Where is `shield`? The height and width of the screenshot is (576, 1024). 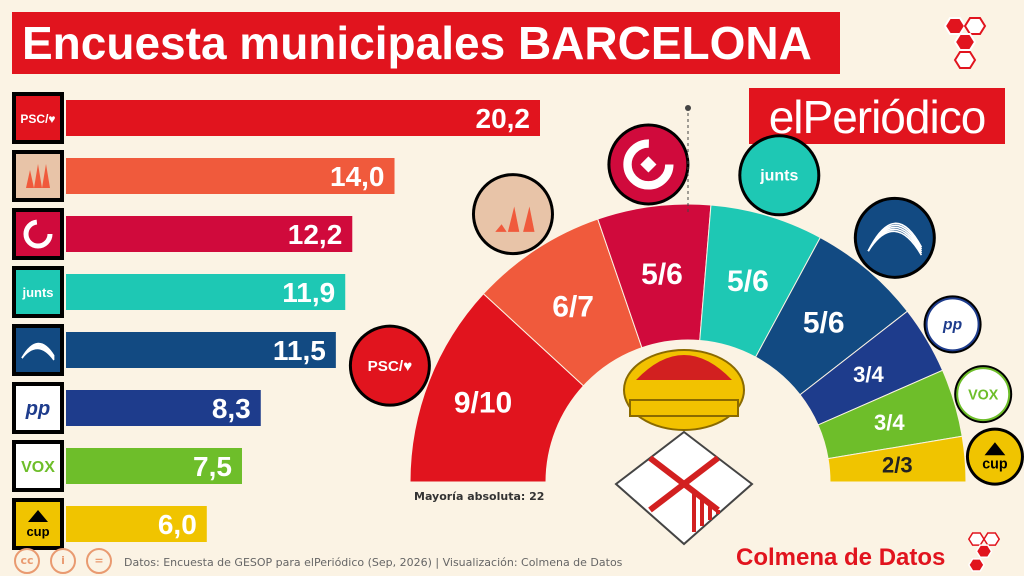
shield is located at coordinates (684, 488).